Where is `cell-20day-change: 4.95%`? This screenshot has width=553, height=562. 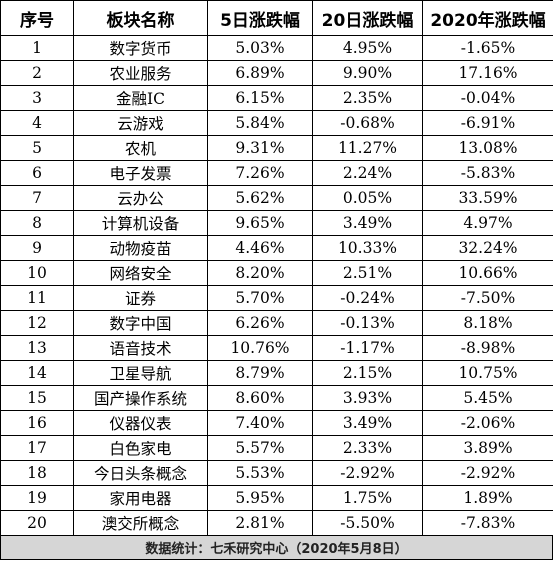
cell-20day-change: 4.95% is located at coordinates (367, 48).